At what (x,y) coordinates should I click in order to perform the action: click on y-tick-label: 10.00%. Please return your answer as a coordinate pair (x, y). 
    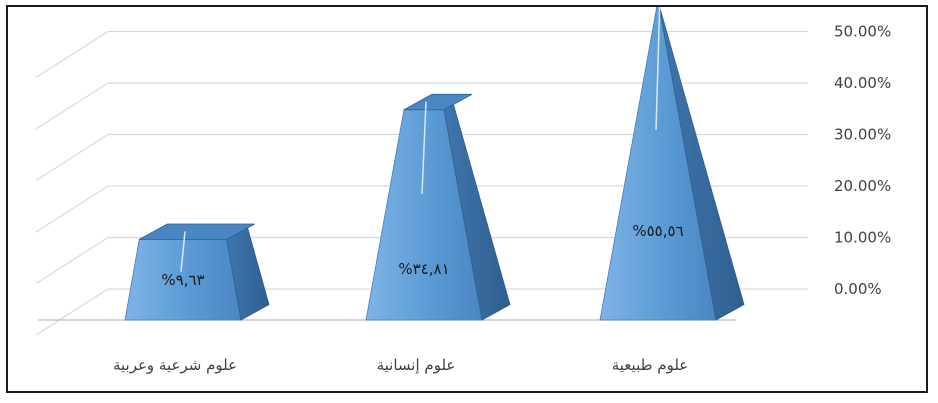
    Looking at the image, I should click on (862, 238).